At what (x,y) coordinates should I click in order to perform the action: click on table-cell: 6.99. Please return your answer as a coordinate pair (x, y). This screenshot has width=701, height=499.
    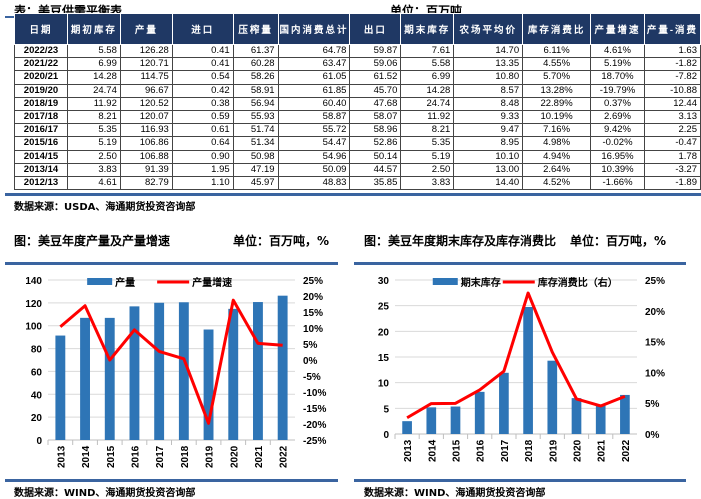
    Looking at the image, I should click on (93, 64).